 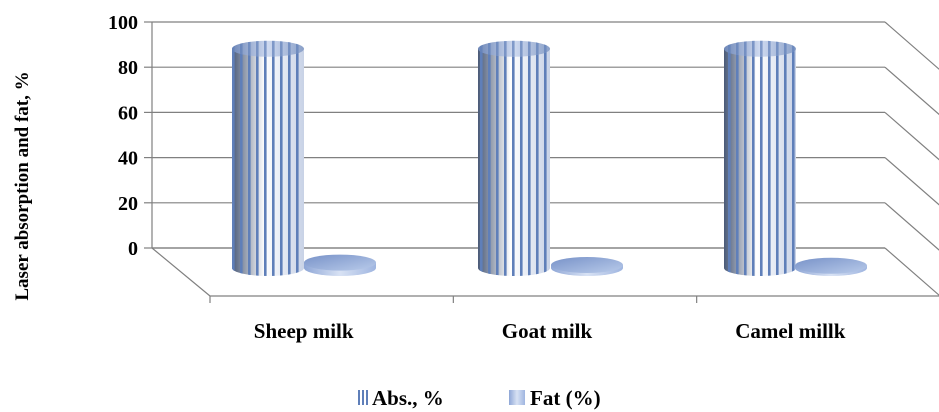 I want to click on category-label: Camel millk, so click(x=790, y=331).